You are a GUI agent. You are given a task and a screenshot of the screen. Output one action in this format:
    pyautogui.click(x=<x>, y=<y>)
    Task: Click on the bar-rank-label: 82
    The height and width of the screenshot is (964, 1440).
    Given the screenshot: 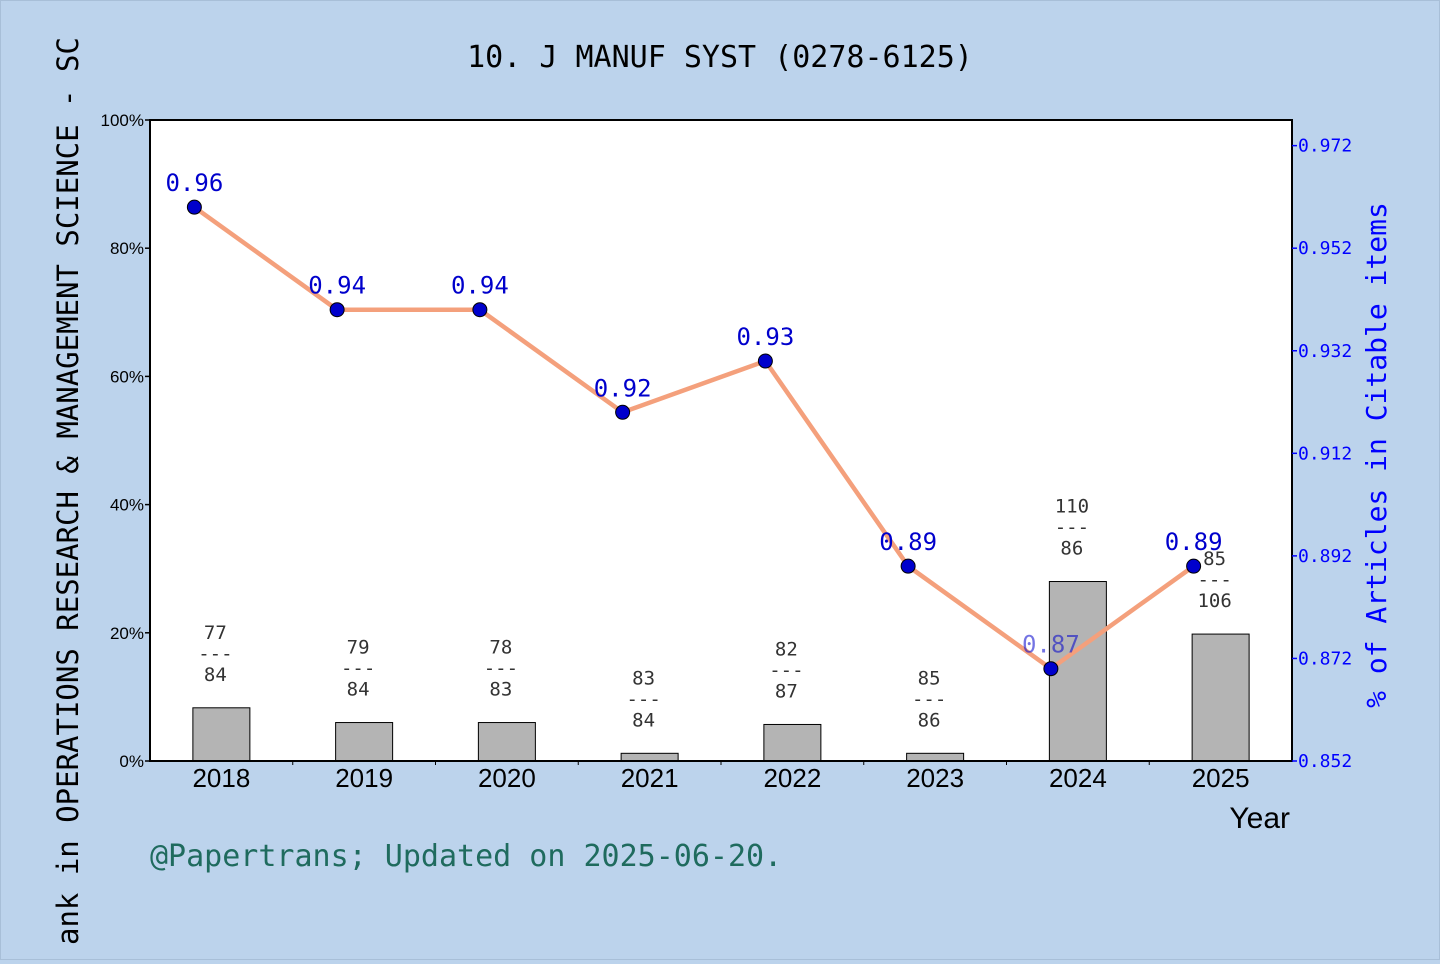 What is the action you would take?
    pyautogui.click(x=786, y=649)
    